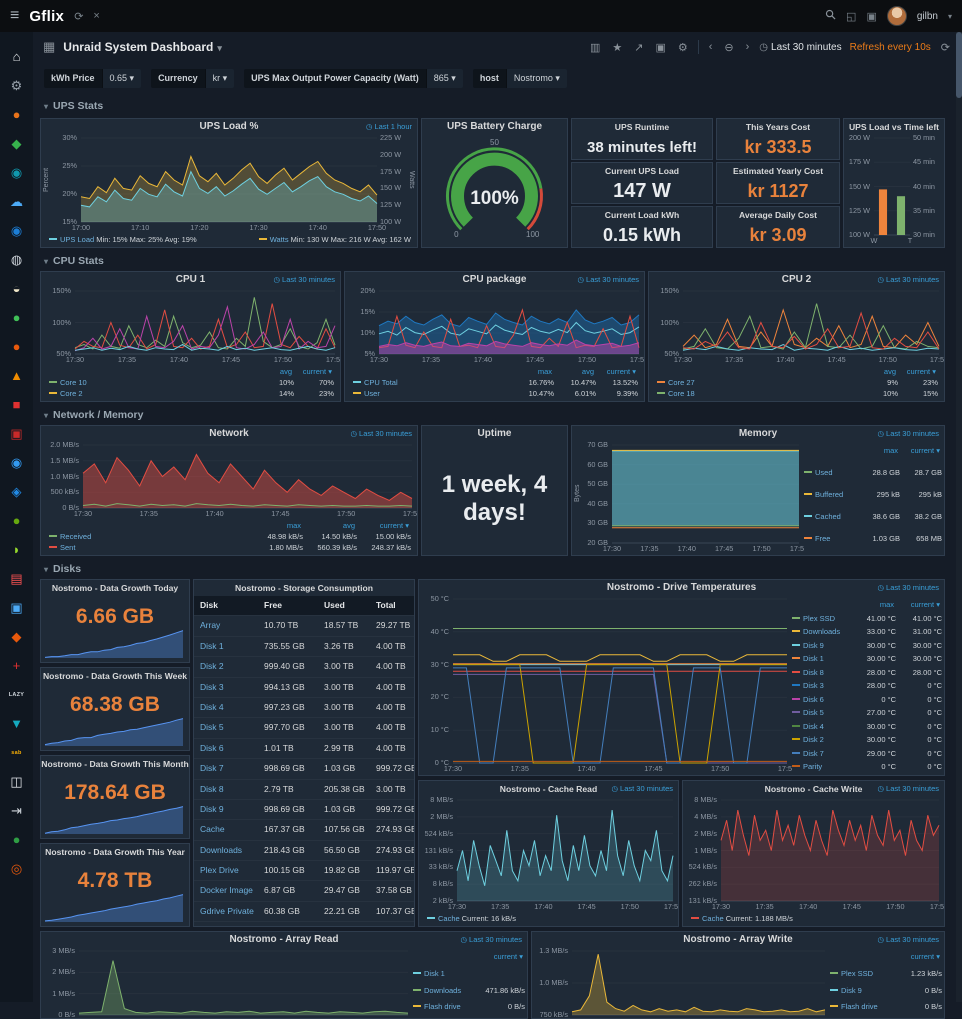 The image size is (962, 1019). I want to click on variable-value-dropdown: 0.65 ▾, so click(121, 78).